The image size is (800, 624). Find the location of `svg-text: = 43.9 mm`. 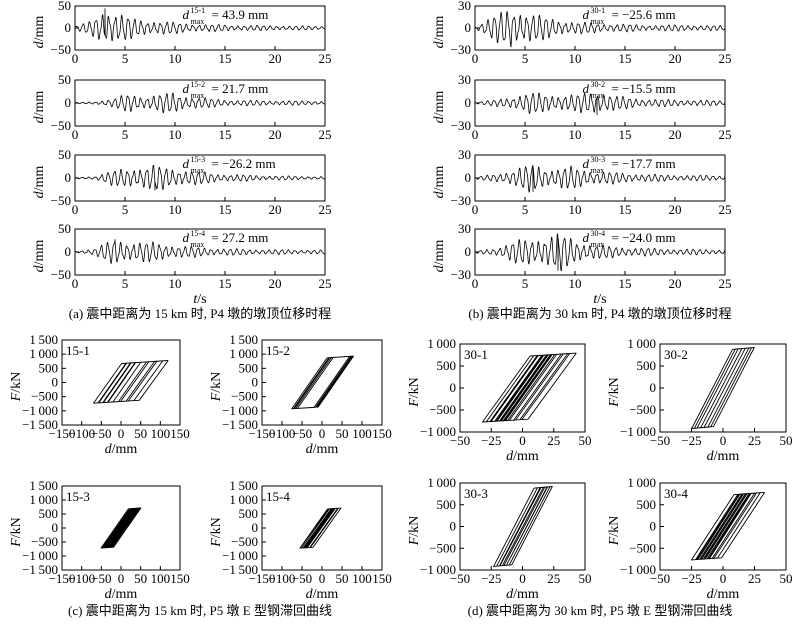

svg-text: = 43.9 mm is located at coordinates (240, 14).